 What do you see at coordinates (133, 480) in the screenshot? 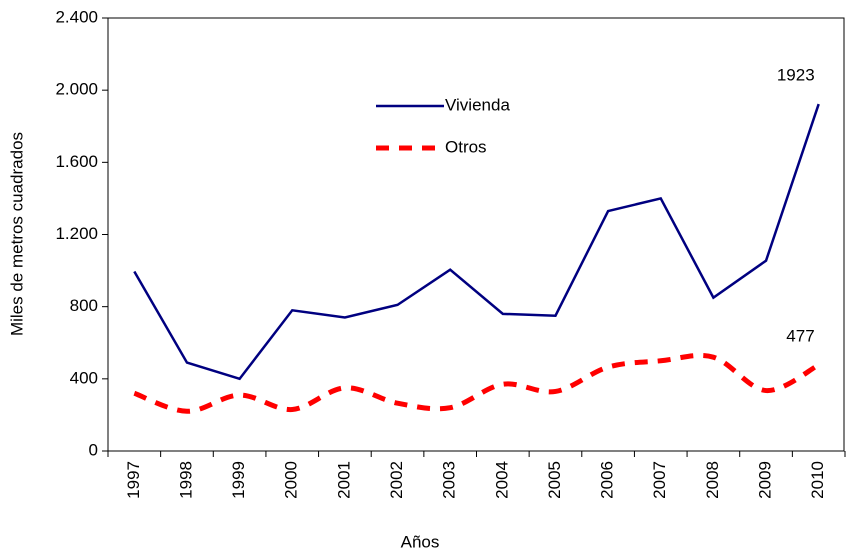
I see `x-tick-label: 1997` at bounding box center [133, 480].